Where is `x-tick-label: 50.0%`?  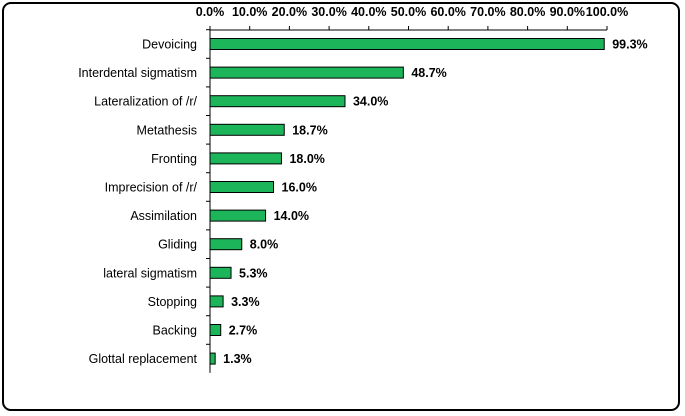 x-tick-label: 50.0% is located at coordinates (408, 12).